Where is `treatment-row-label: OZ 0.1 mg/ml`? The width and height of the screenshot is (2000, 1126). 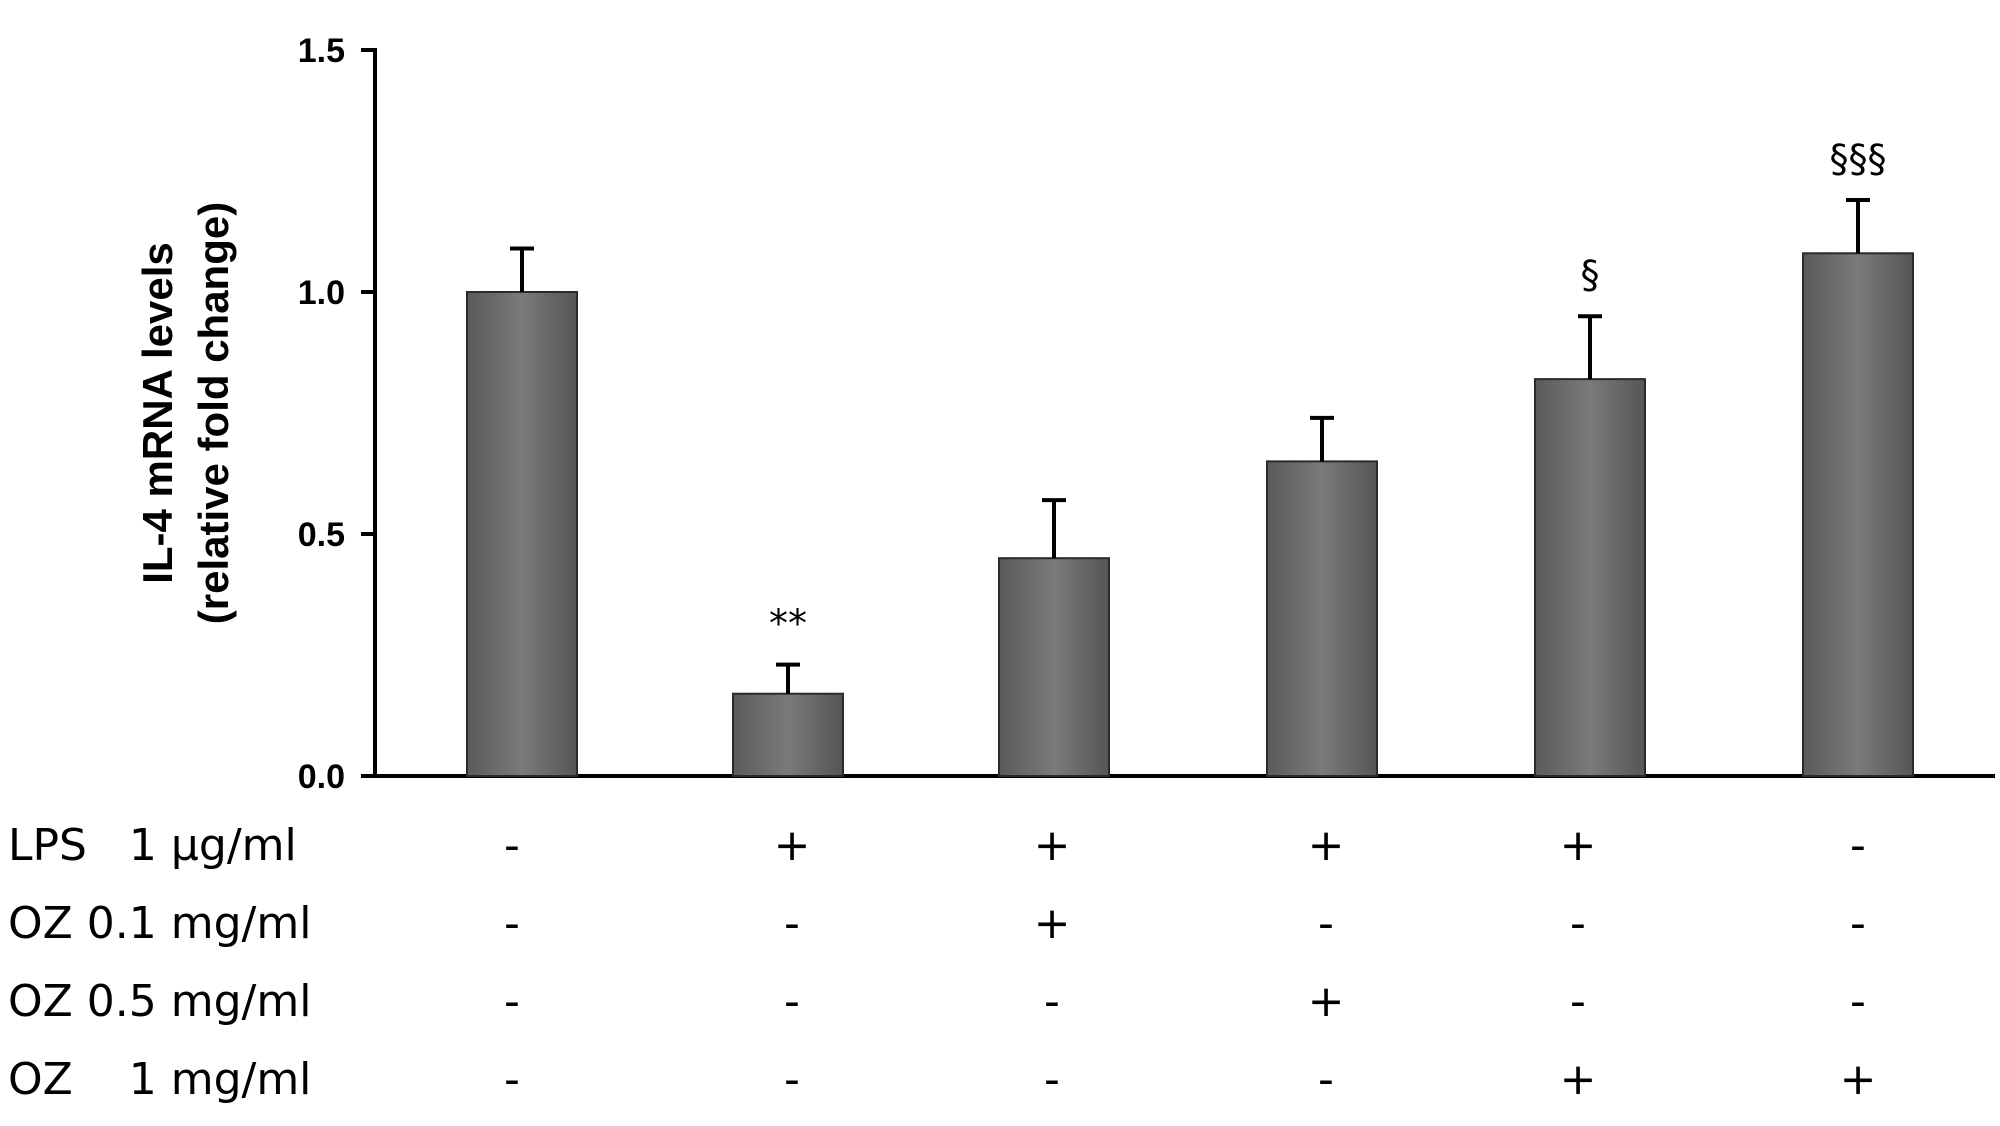
treatment-row-label: OZ 0.1 mg/ml is located at coordinates (159, 923).